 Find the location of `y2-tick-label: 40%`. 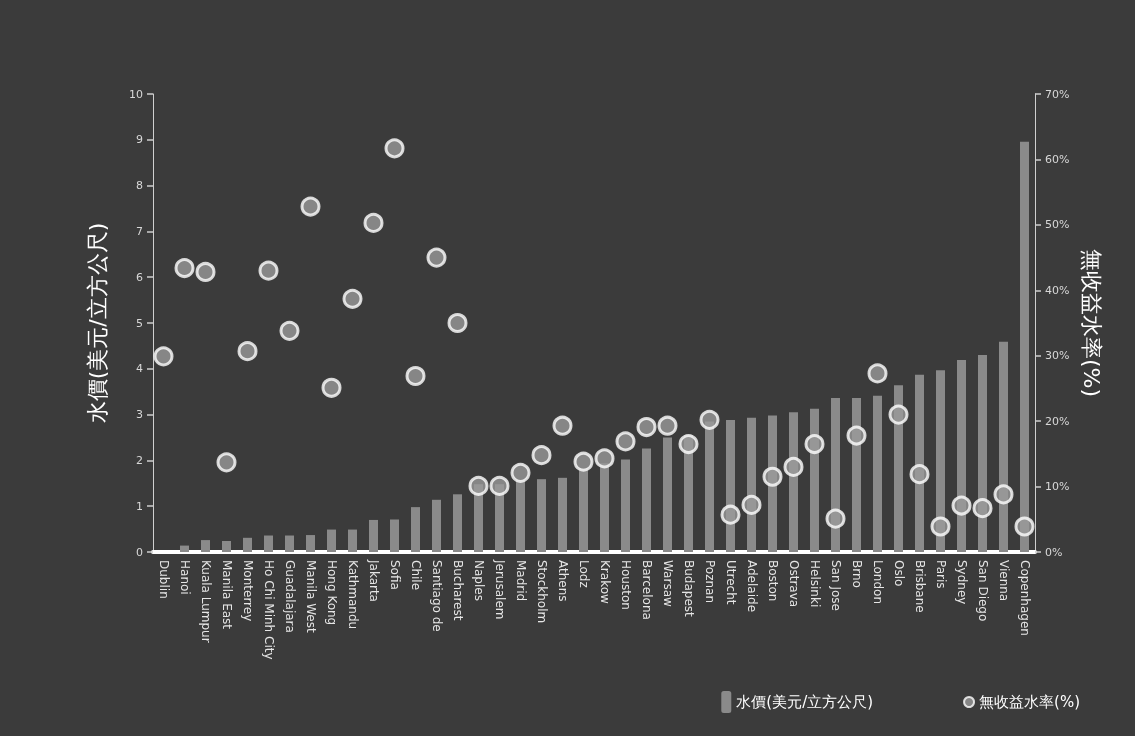

y2-tick-label: 40% is located at coordinates (1057, 290).